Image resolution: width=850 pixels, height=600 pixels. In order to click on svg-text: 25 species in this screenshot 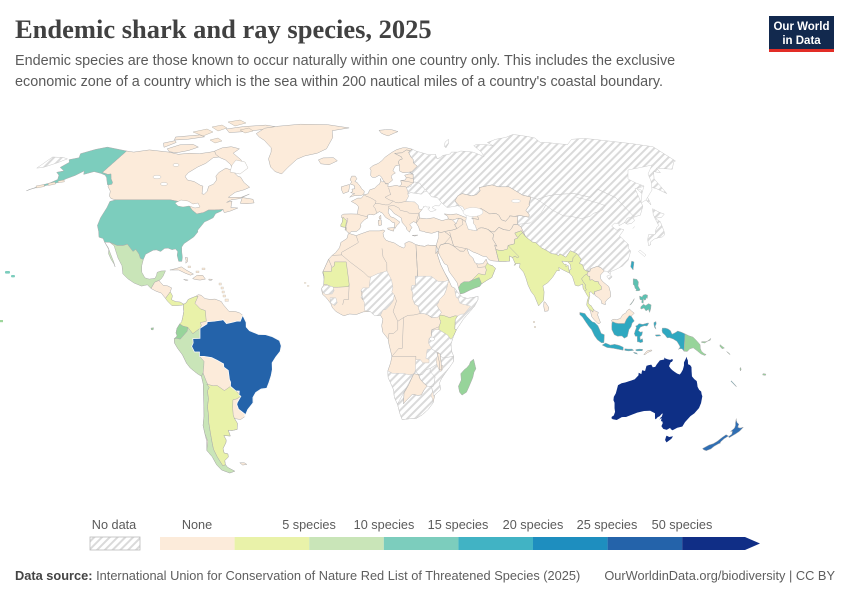, I will do `click(607, 525)`.